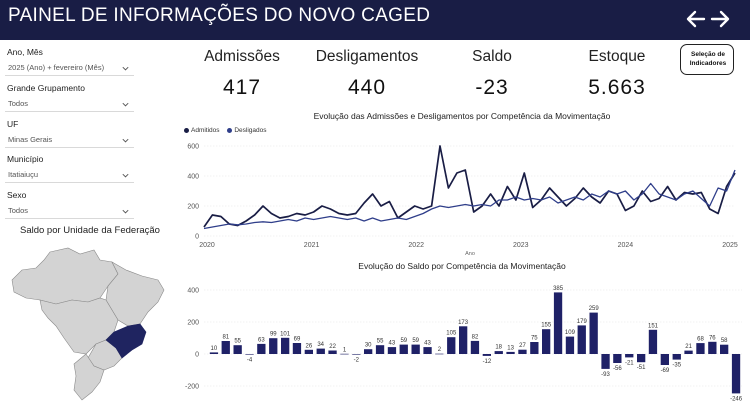 Image resolution: width=750 pixels, height=405 pixels. What do you see at coordinates (534, 339) in the screenshot?
I see `bar-data-label: 75` at bounding box center [534, 339].